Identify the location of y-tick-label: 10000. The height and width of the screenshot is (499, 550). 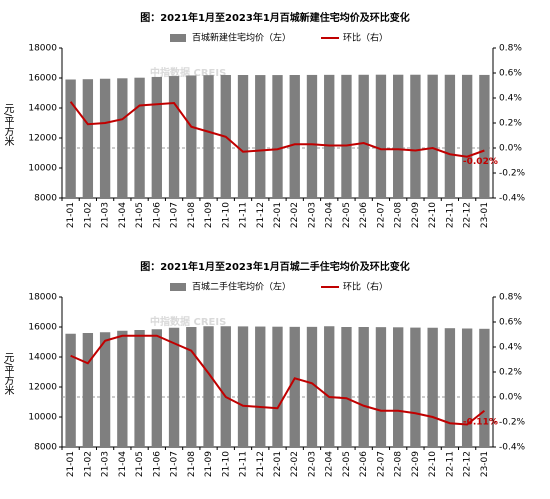
(42, 169).